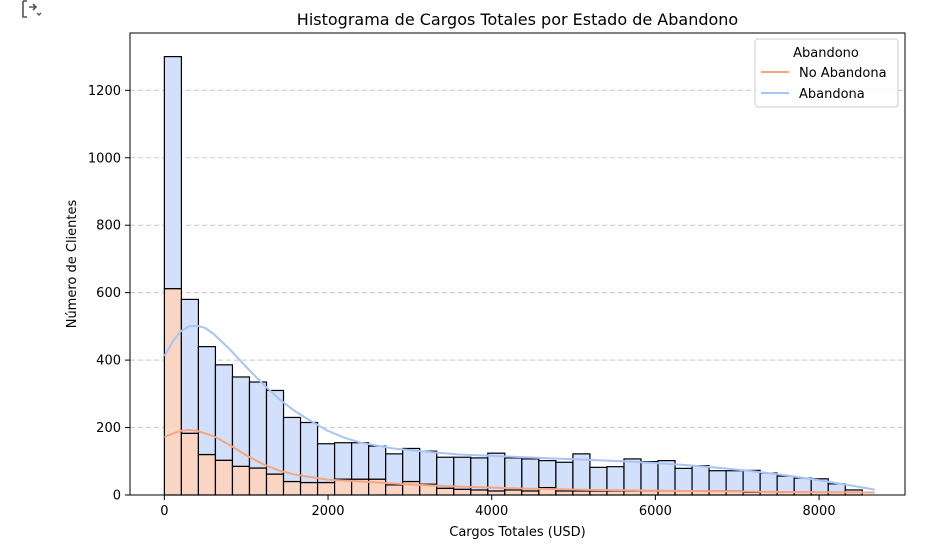  What do you see at coordinates (819, 511) in the screenshot?
I see `x-tick-label: 8000` at bounding box center [819, 511].